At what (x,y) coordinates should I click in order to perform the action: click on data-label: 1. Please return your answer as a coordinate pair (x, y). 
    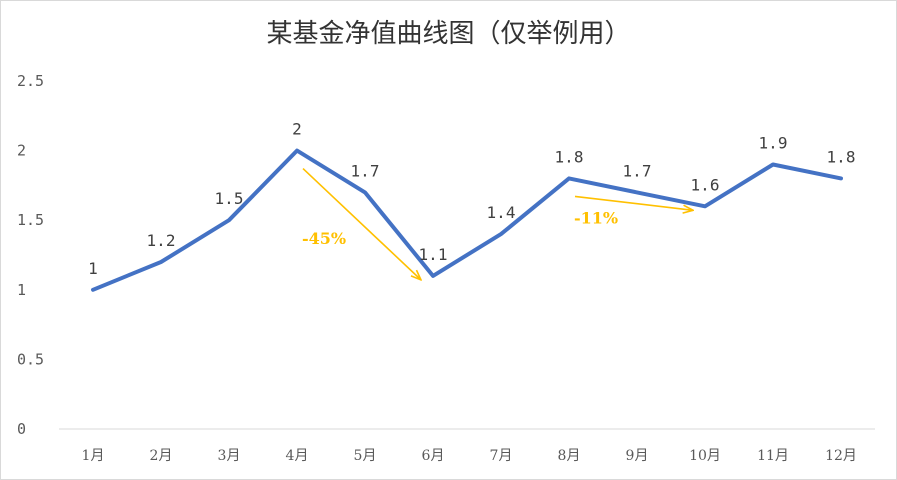
    Looking at the image, I should click on (93, 268).